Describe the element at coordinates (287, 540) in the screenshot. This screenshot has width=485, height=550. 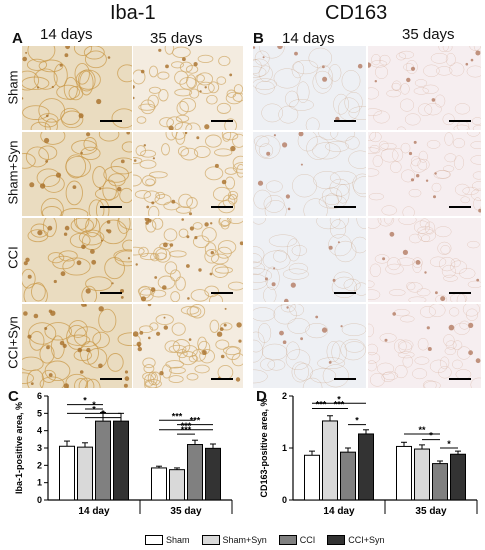
I see `legend-swatch` at that location.